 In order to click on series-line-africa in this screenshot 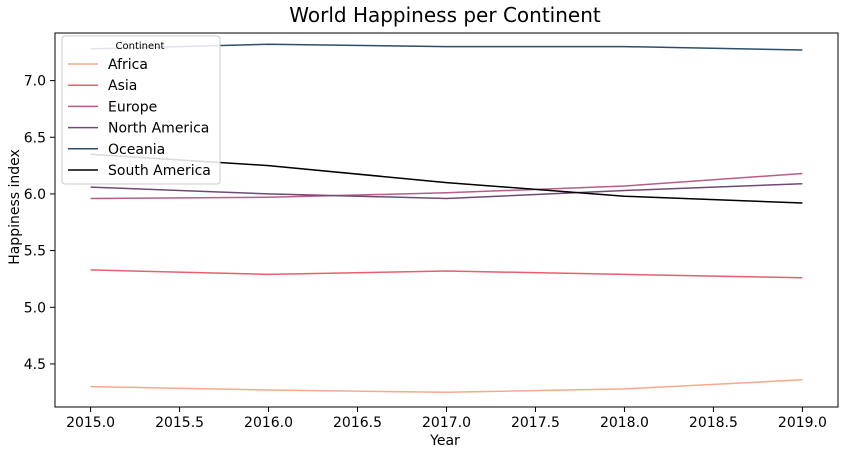, I will do `click(446, 386)`.